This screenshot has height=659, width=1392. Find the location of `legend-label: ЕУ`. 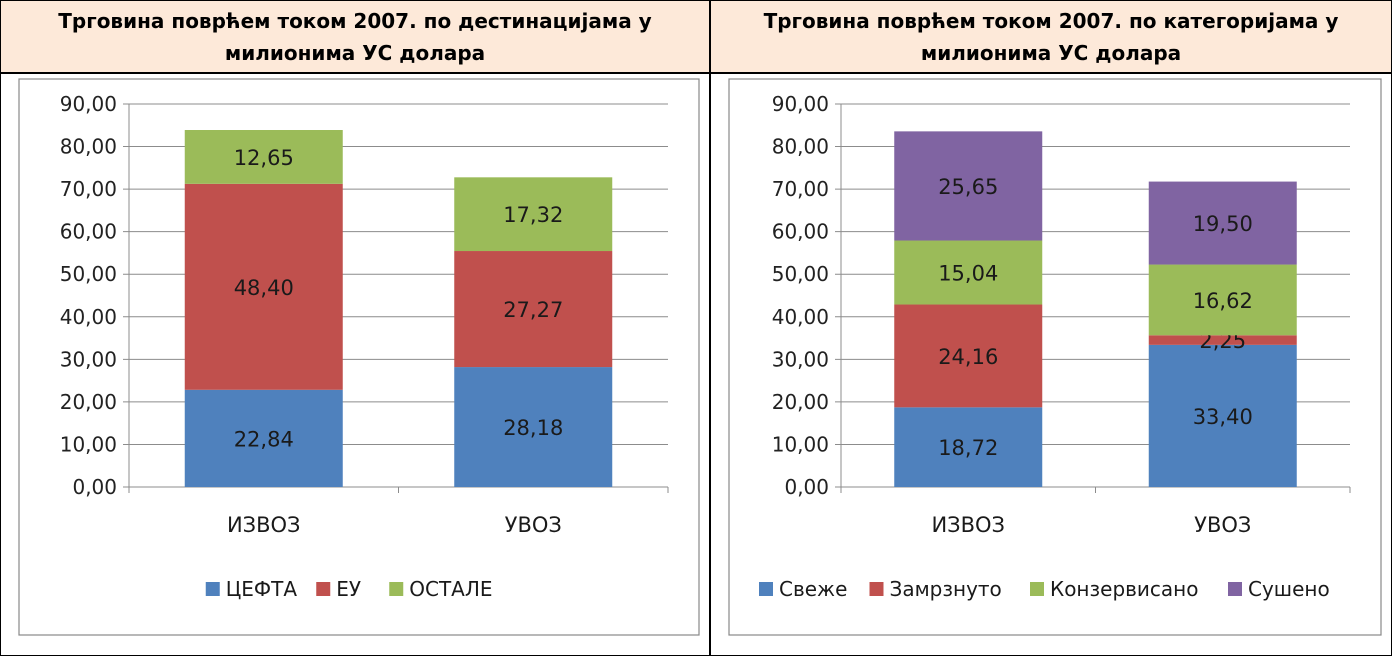

legend-label: ЕУ is located at coordinates (348, 589).